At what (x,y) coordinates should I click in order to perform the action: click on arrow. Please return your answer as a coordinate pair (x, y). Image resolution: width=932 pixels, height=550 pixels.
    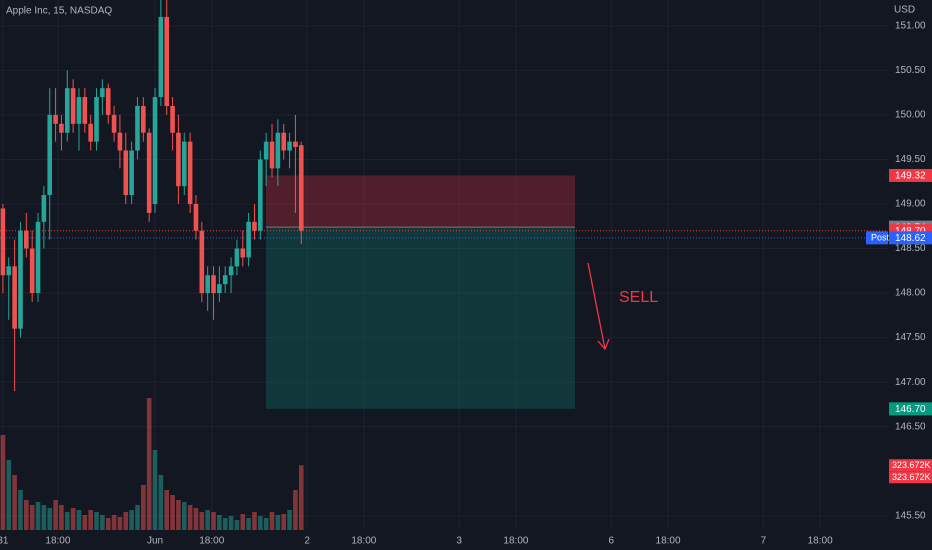
    Looking at the image, I should click on (598, 306).